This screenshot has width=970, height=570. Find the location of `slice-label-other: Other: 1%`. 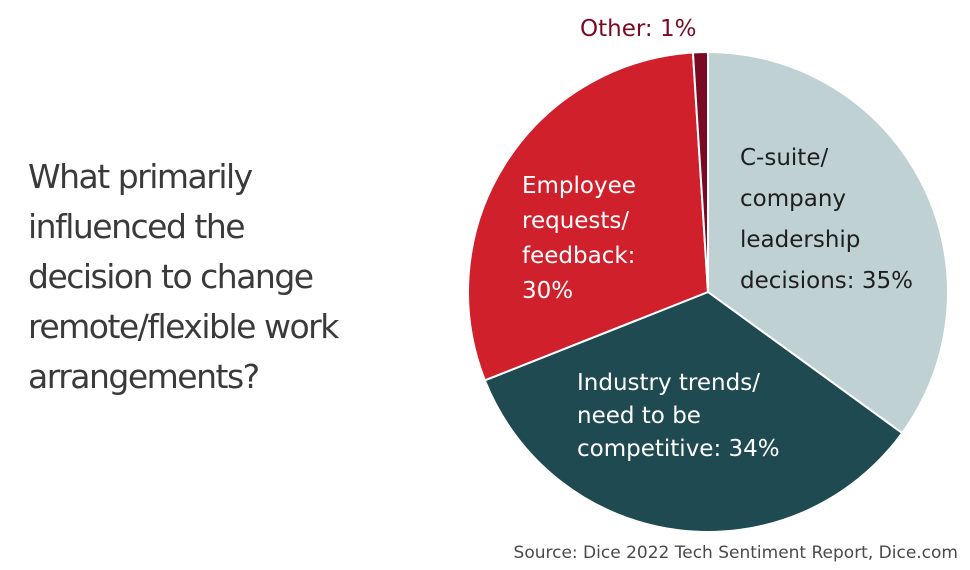

slice-label-other: Other: 1% is located at coordinates (638, 29).